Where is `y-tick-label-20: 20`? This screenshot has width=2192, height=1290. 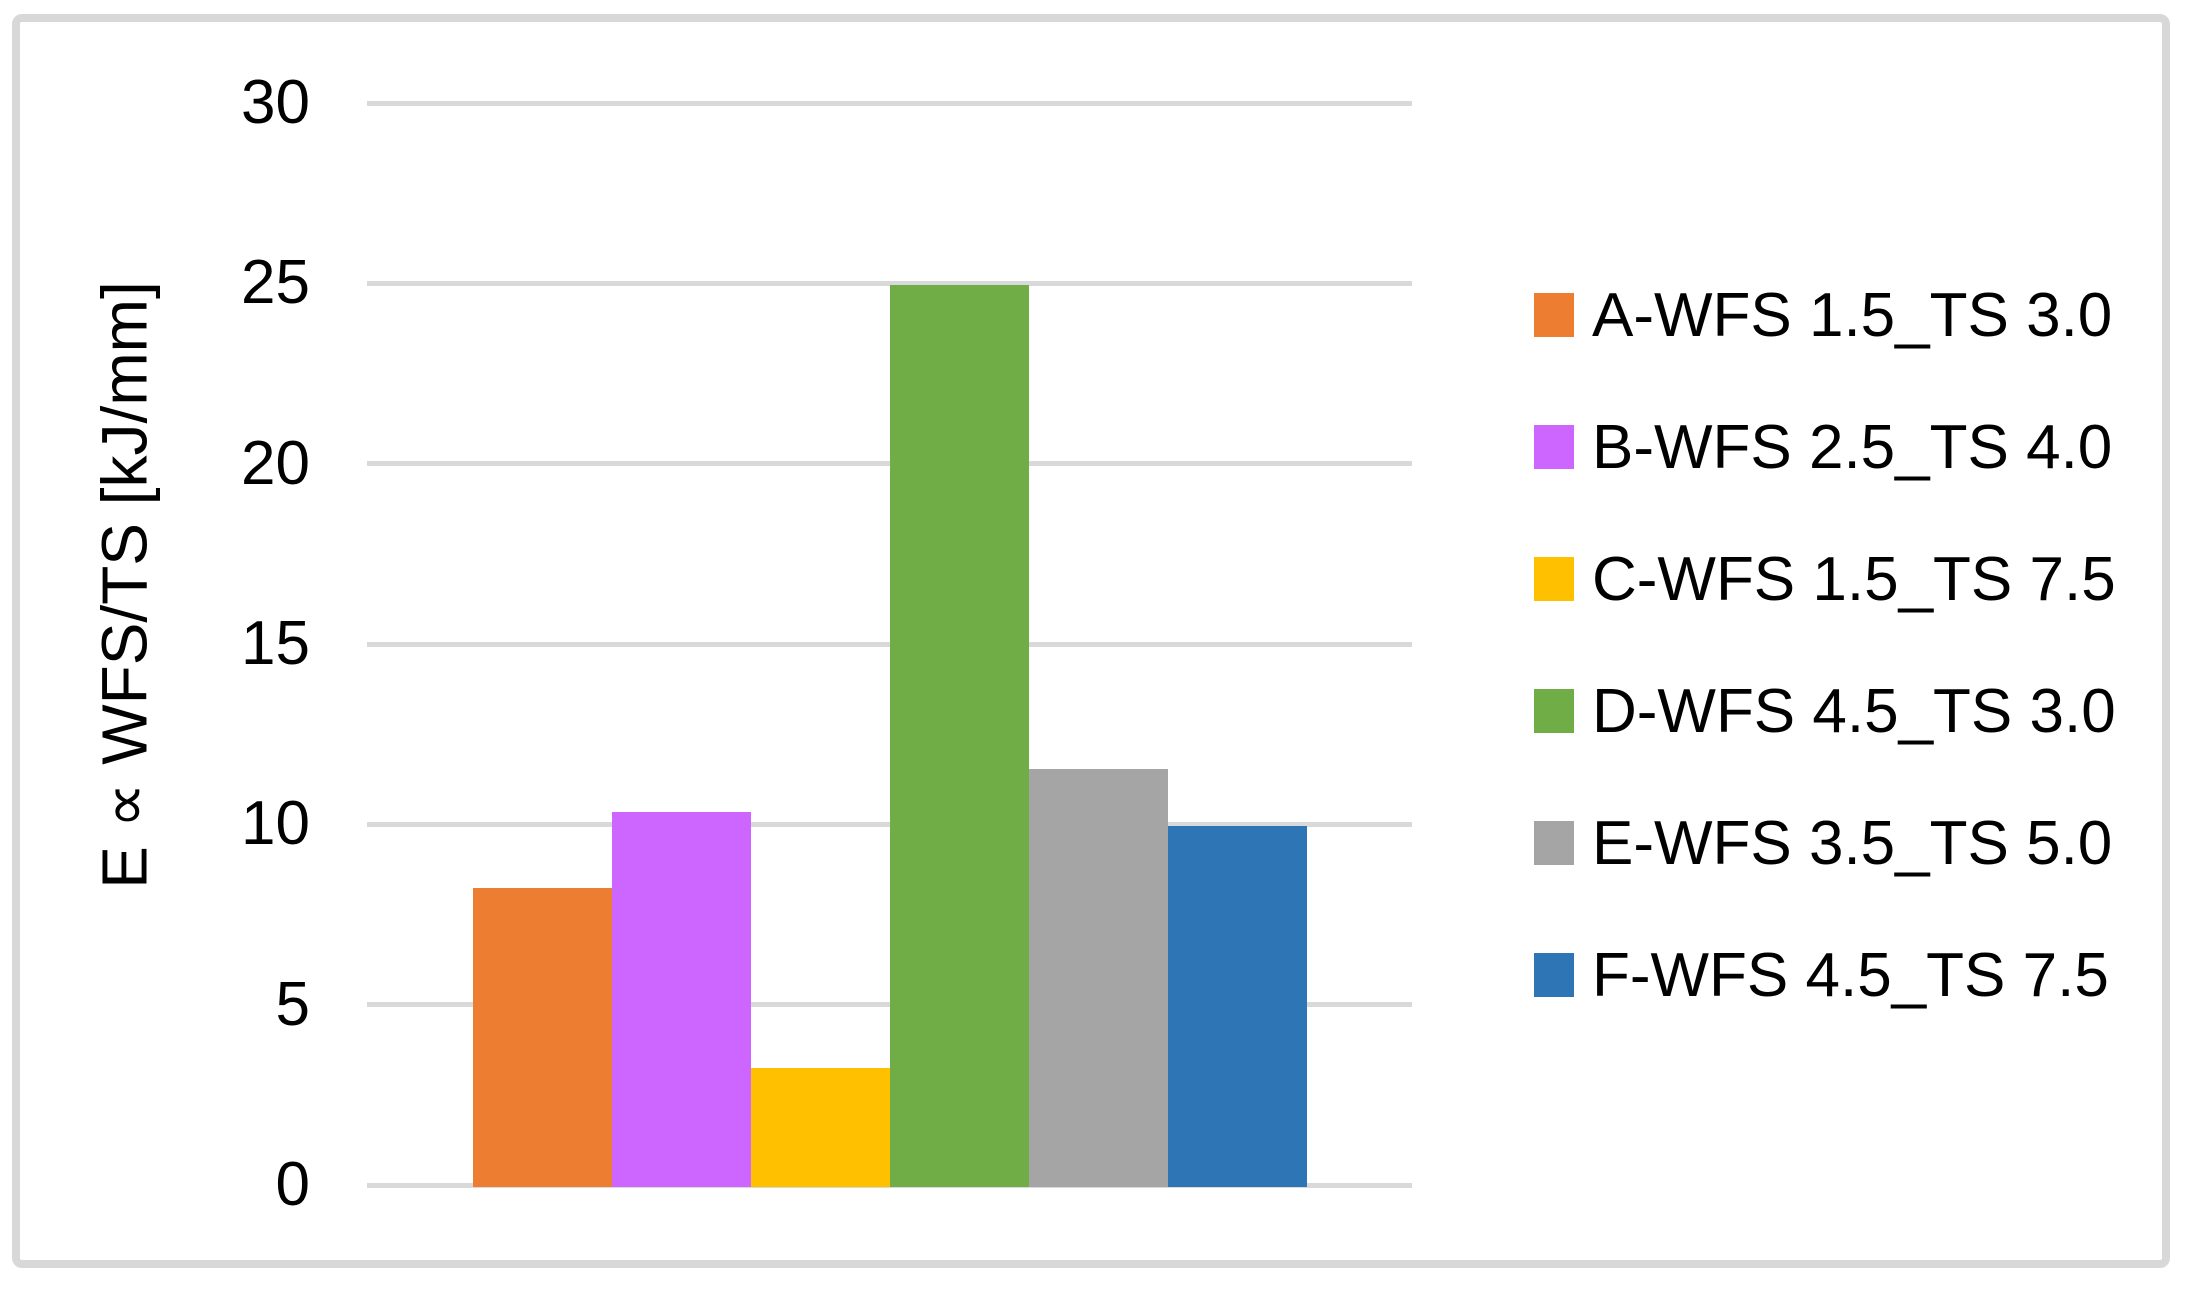
y-tick-label-20: 20 is located at coordinates (275, 463).